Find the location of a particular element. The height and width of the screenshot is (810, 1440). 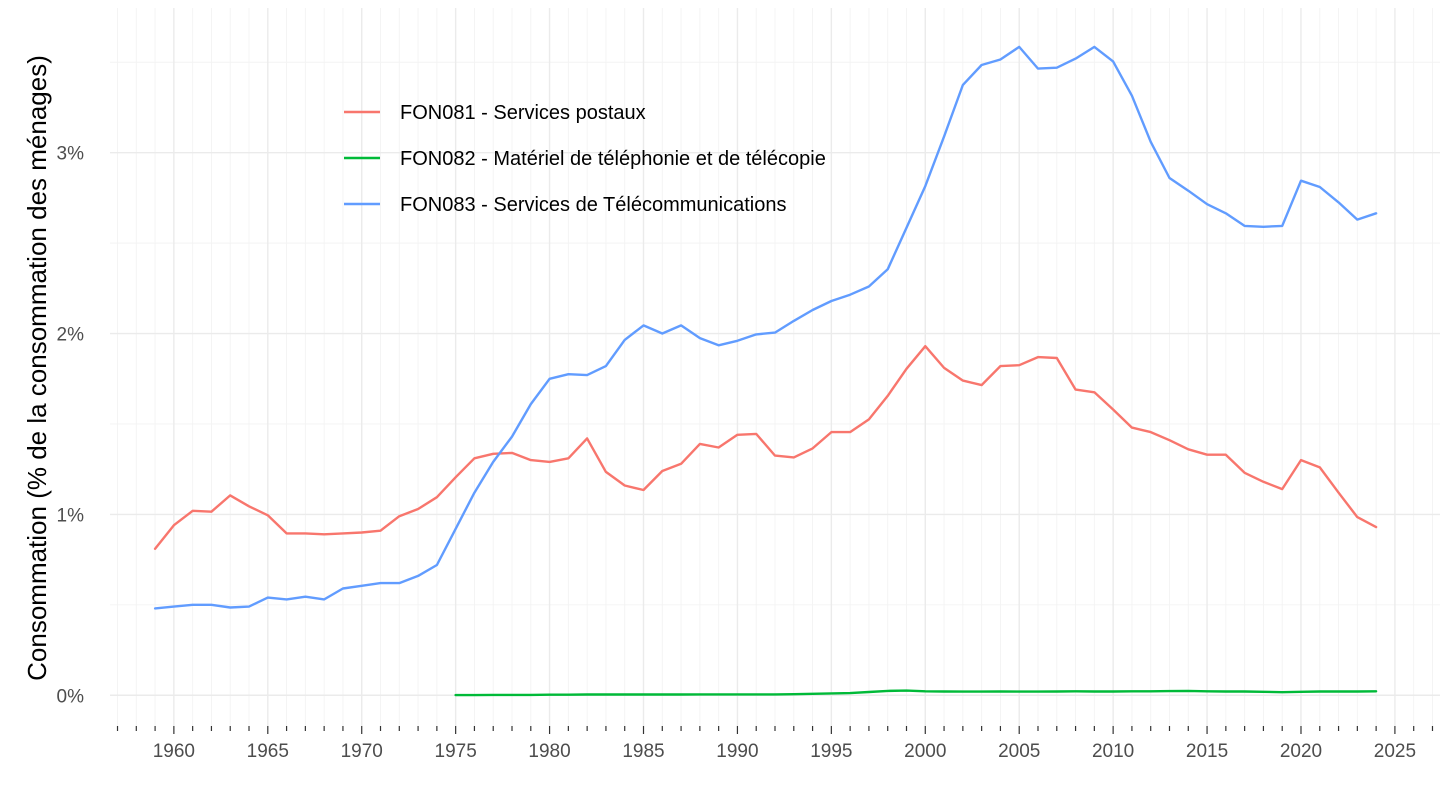

y-axis: 0% 1% 2% 3% is located at coordinates (71, 426).